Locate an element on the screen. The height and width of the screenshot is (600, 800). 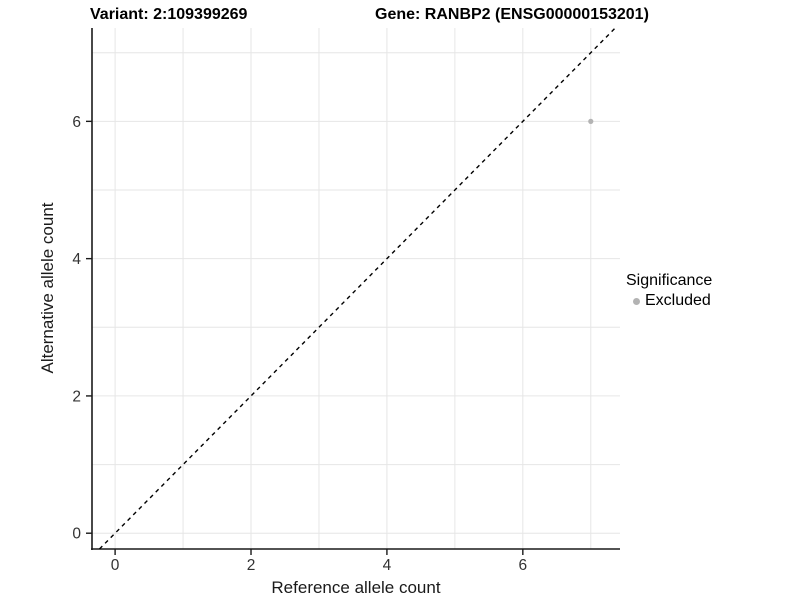
data-point is located at coordinates (591, 121).